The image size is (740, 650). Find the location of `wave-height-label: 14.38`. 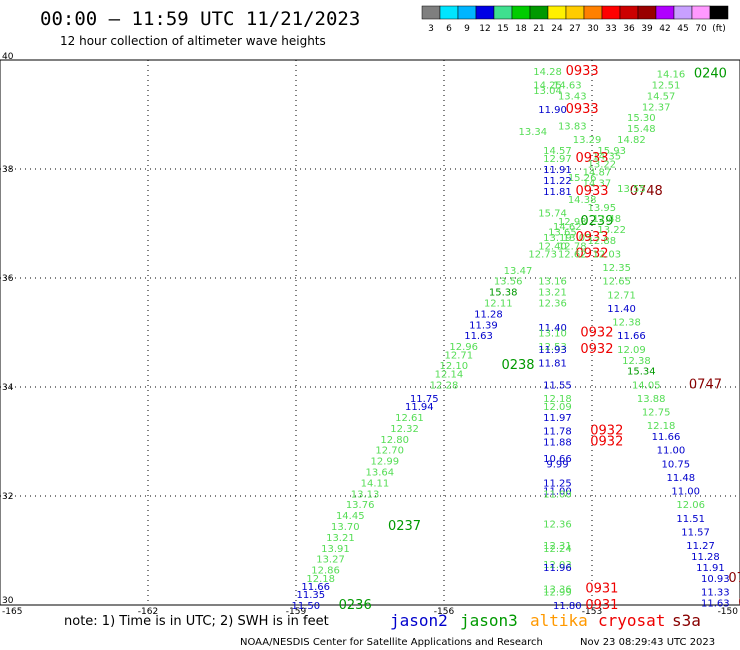

wave-height-label: 14.38 is located at coordinates (582, 200).